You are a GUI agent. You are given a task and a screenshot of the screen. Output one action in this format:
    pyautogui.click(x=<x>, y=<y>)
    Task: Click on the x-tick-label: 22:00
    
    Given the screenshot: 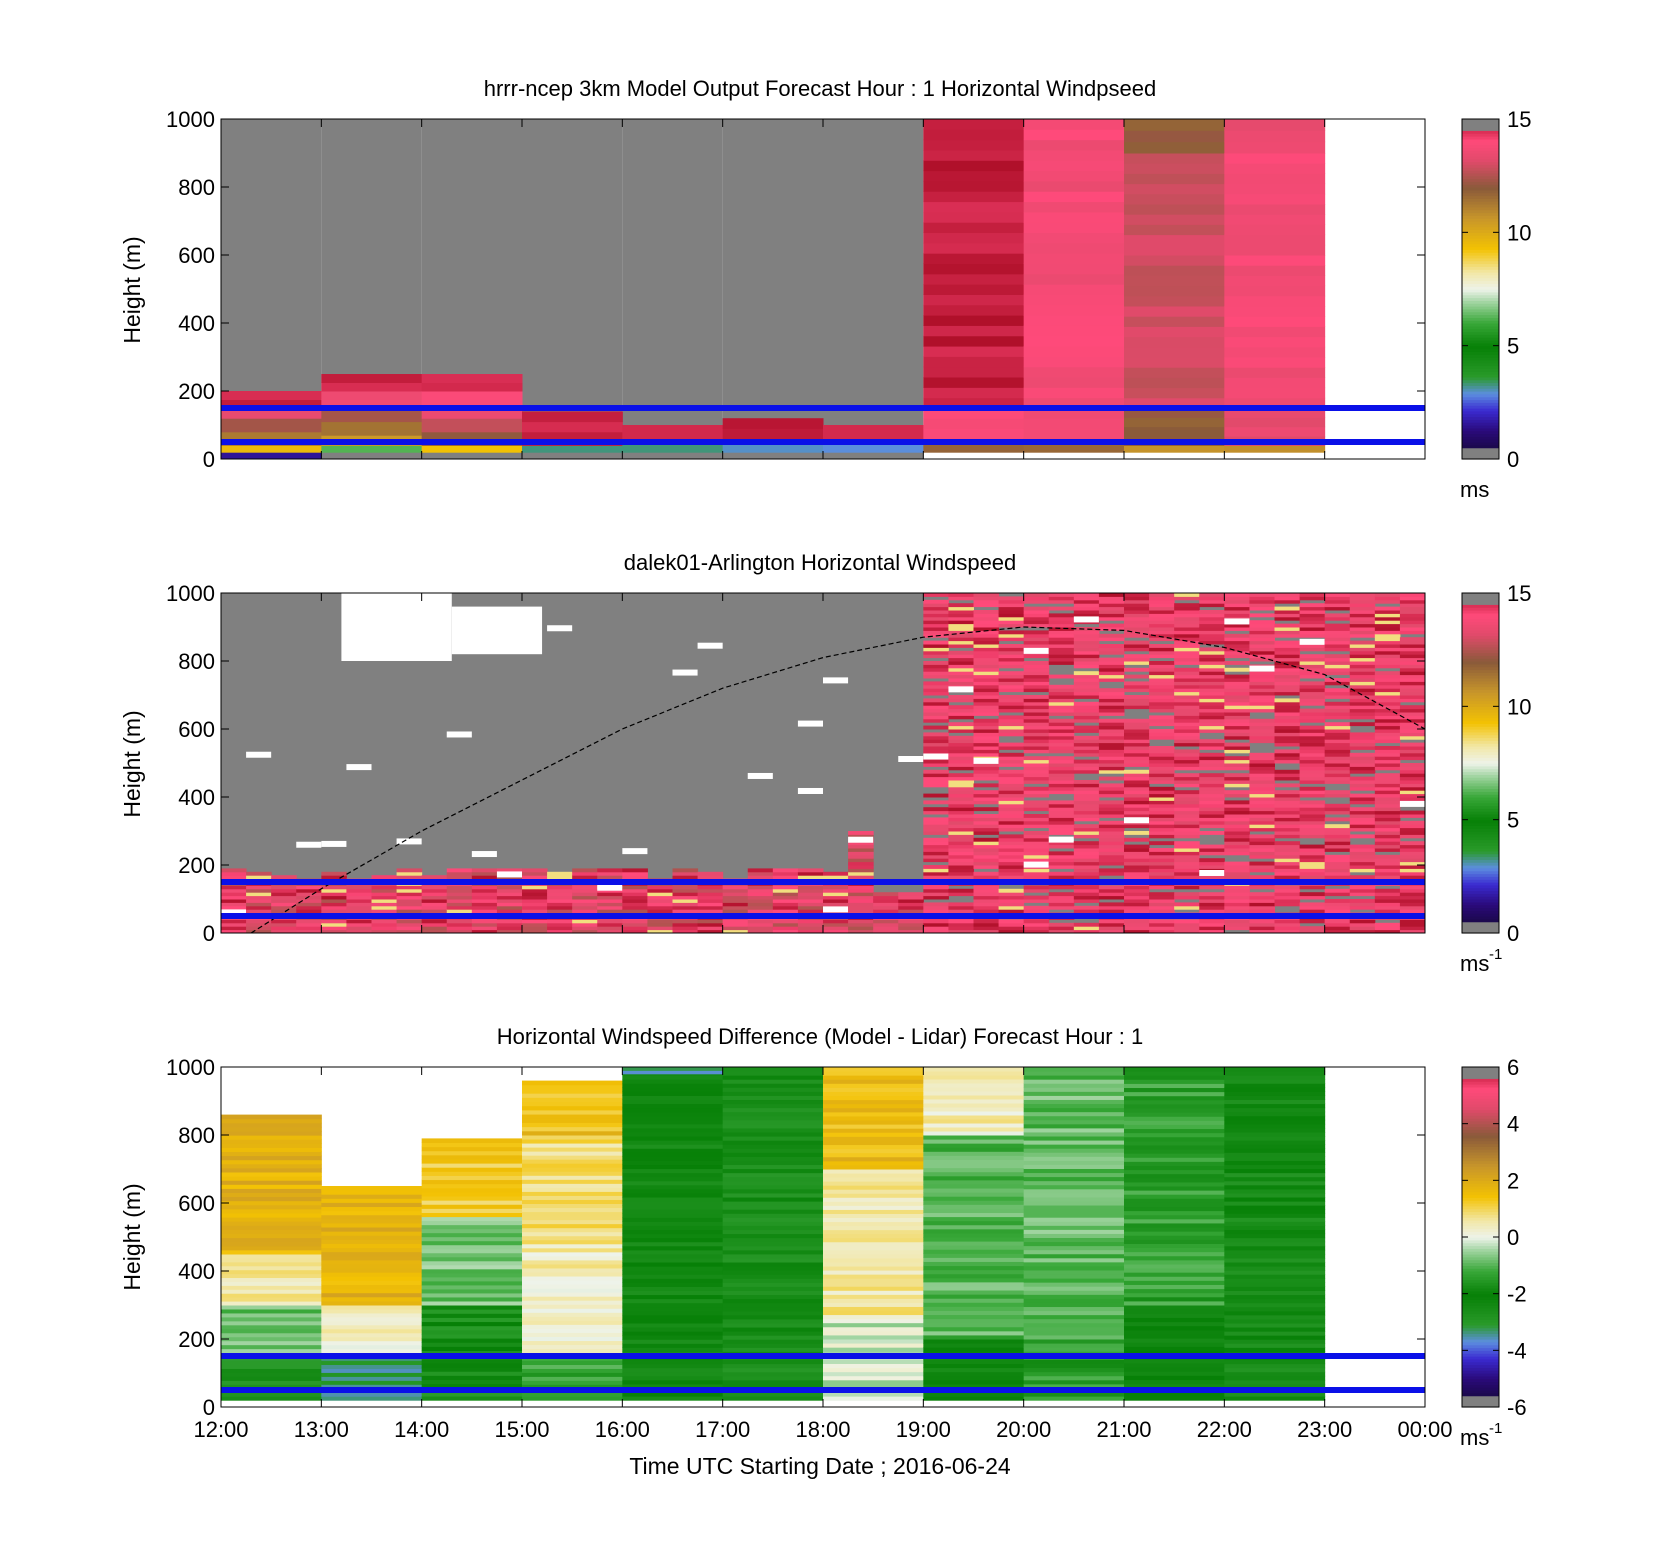 What is the action you would take?
    pyautogui.click(x=1224, y=1429)
    